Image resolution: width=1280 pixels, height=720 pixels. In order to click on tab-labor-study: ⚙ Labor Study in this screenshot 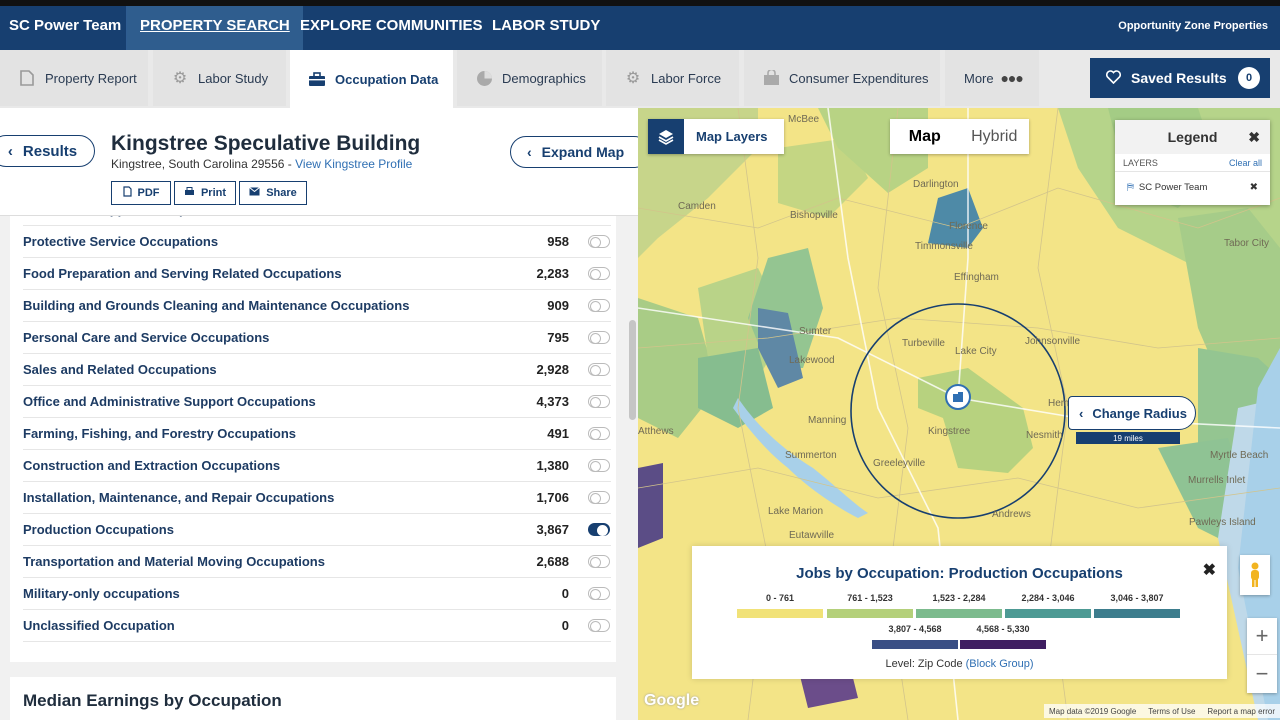, I will do `click(219, 78)`.